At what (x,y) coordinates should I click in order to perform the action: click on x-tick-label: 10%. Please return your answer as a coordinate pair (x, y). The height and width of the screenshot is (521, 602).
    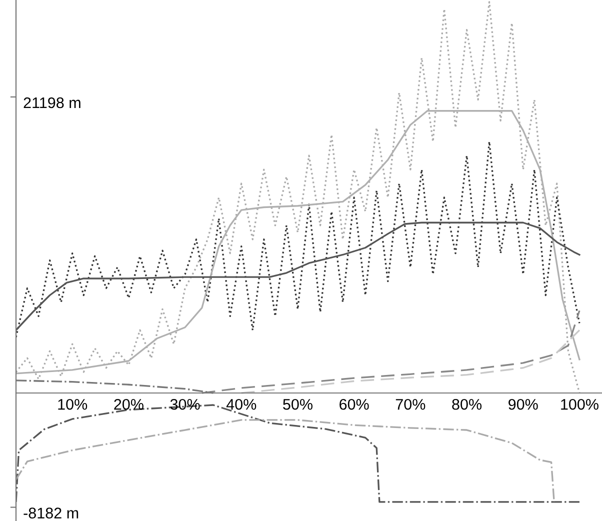
    Looking at the image, I should click on (73, 404).